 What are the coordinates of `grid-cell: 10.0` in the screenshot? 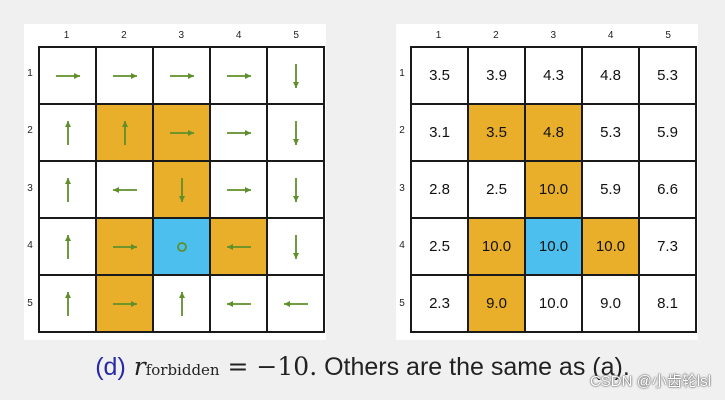 It's located at (553, 303).